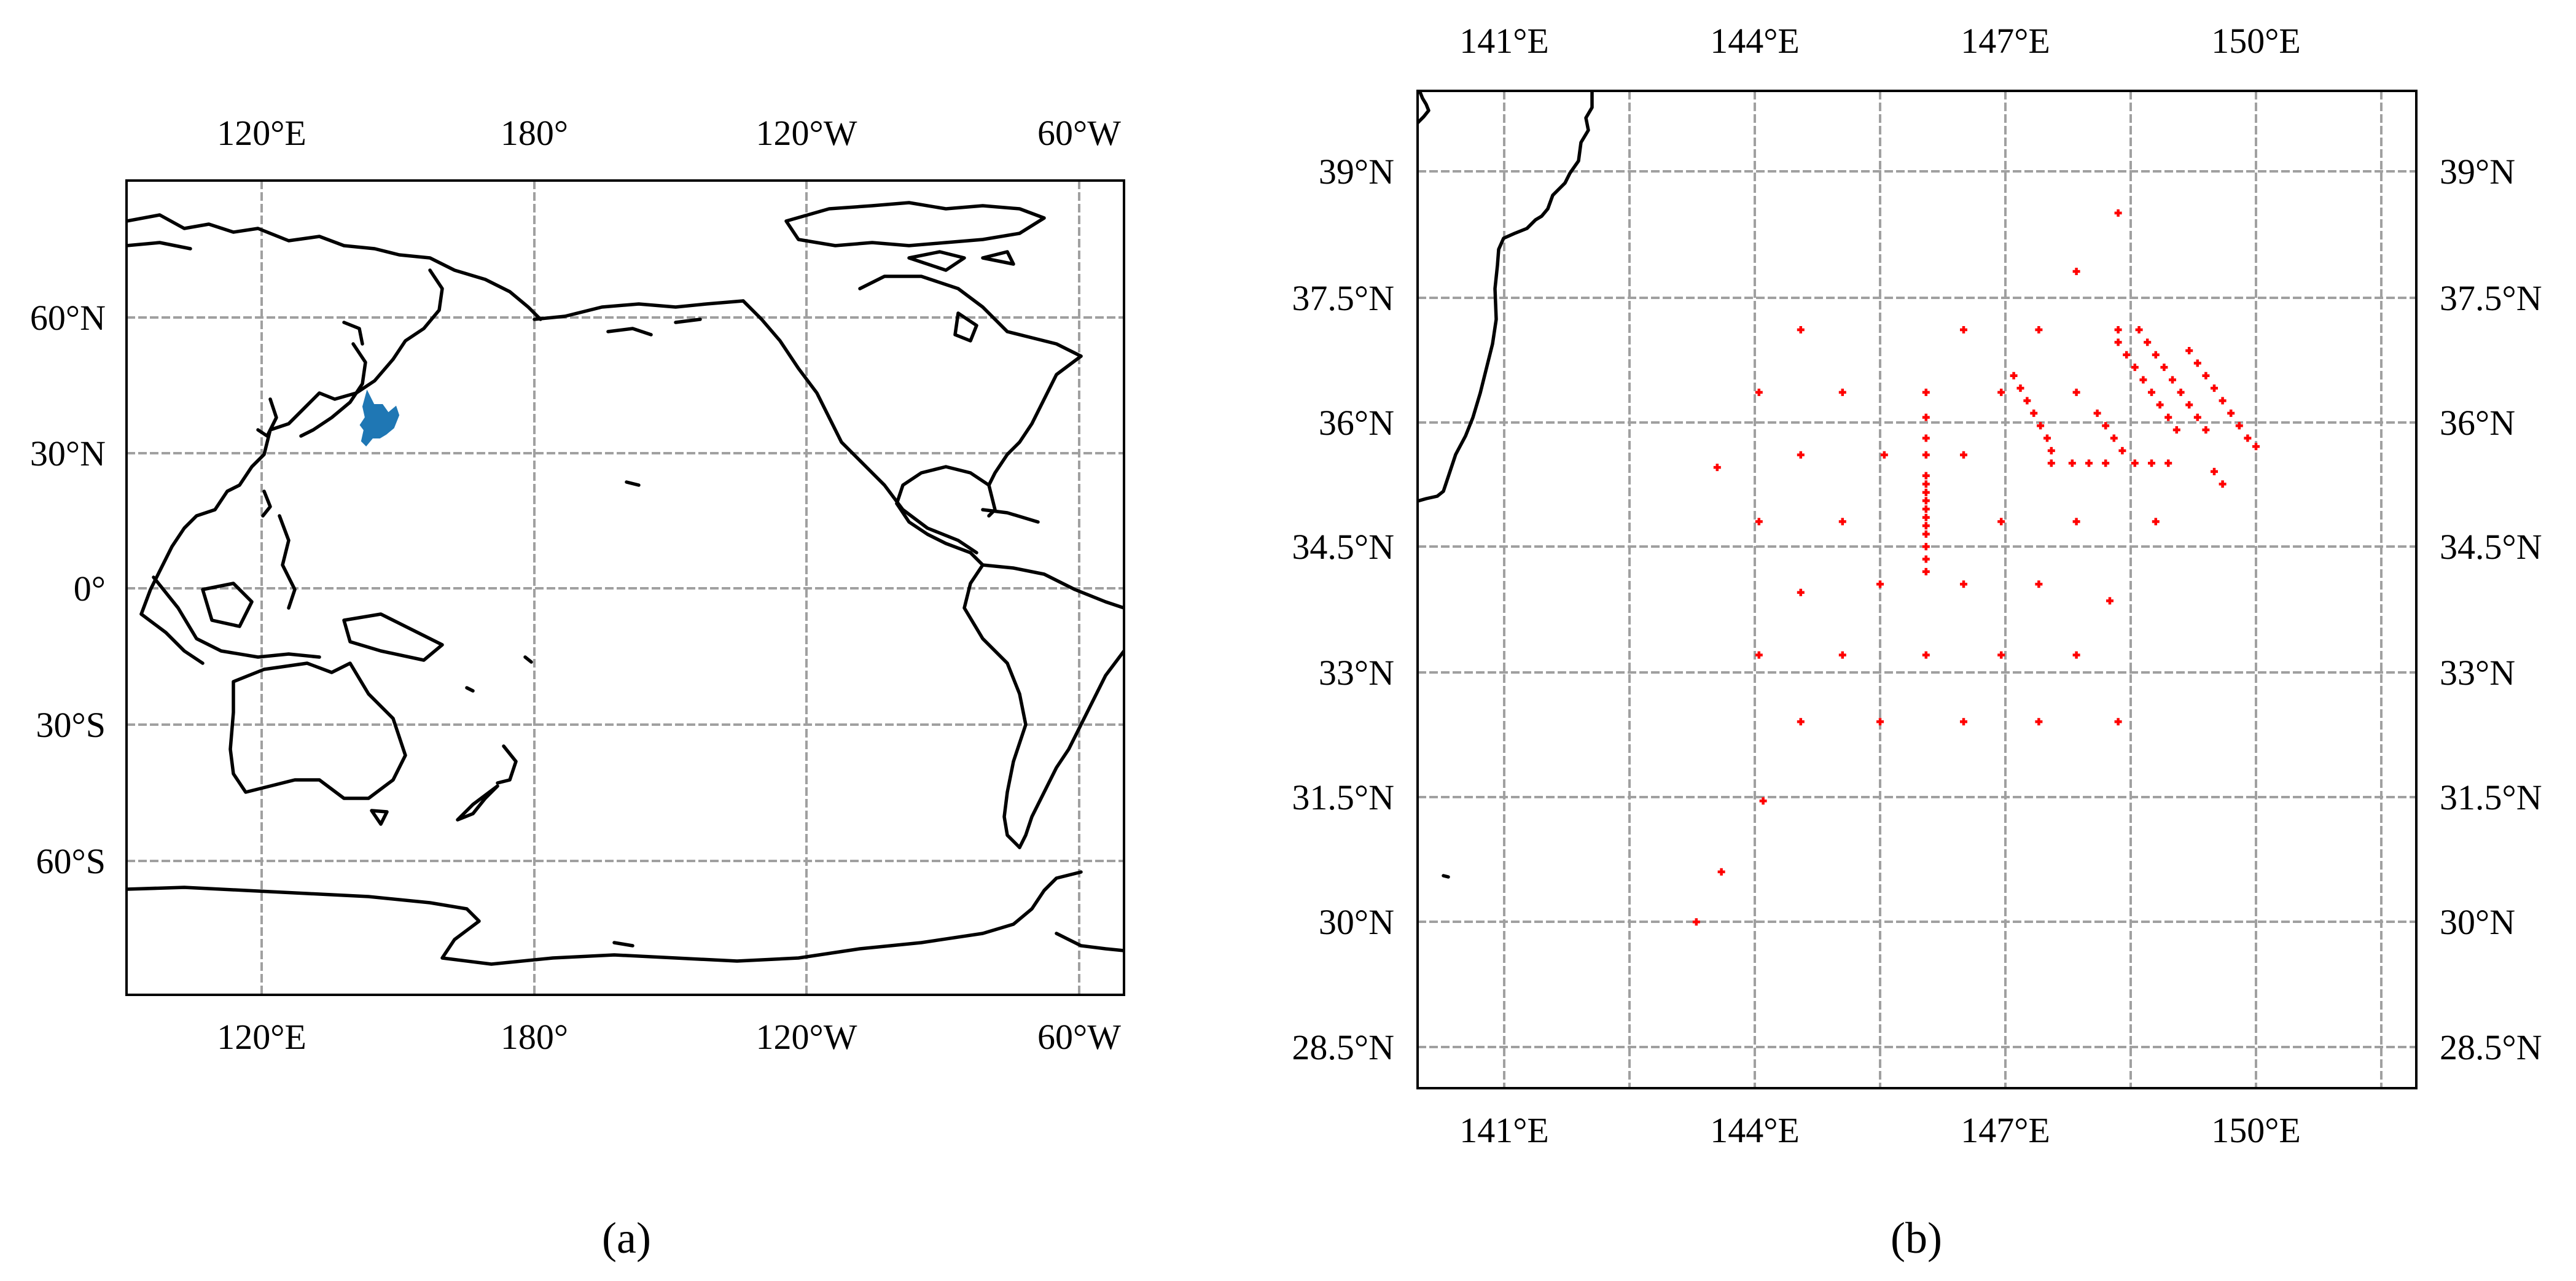 Image resolution: width=2576 pixels, height=1281 pixels. What do you see at coordinates (261, 133) in the screenshot?
I see `panel-a-xtick-top: 120°E` at bounding box center [261, 133].